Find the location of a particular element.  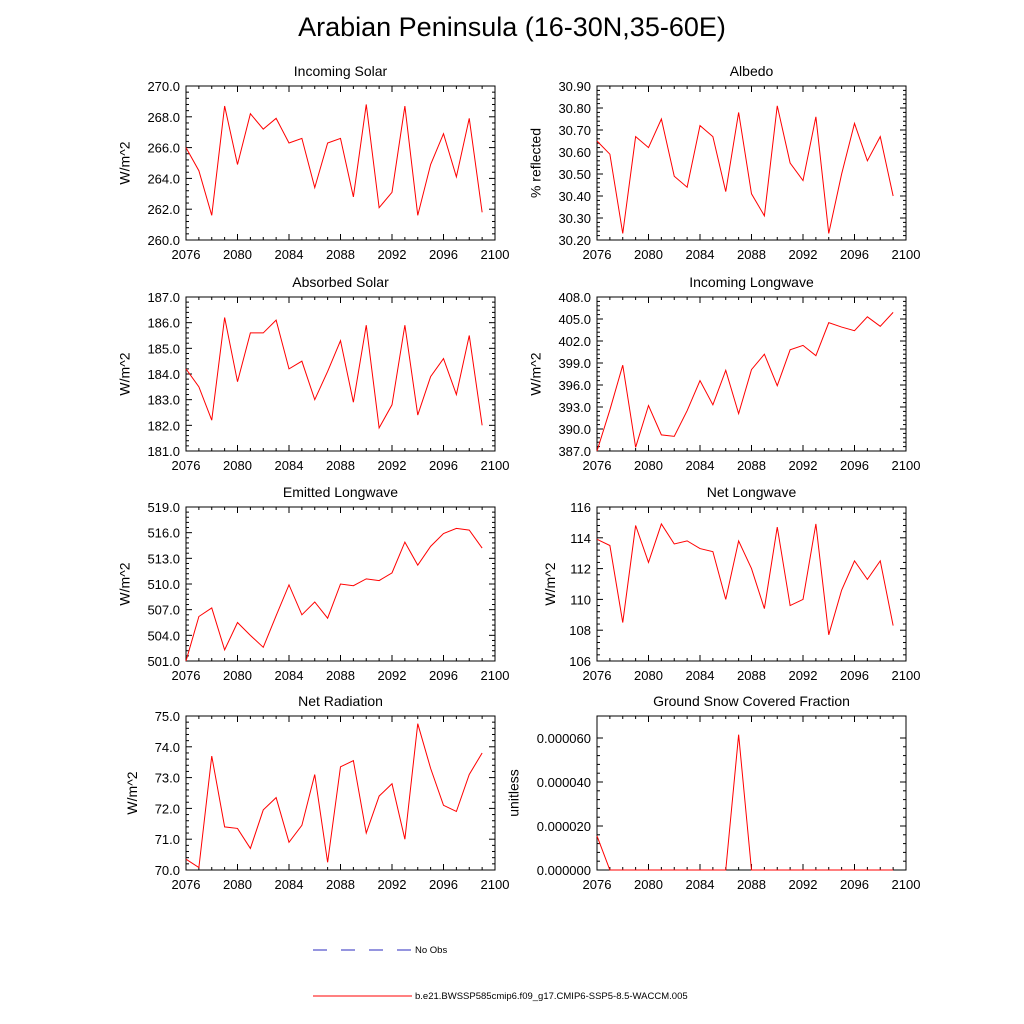

y-tick-label: 402.0 is located at coordinates (574, 341).